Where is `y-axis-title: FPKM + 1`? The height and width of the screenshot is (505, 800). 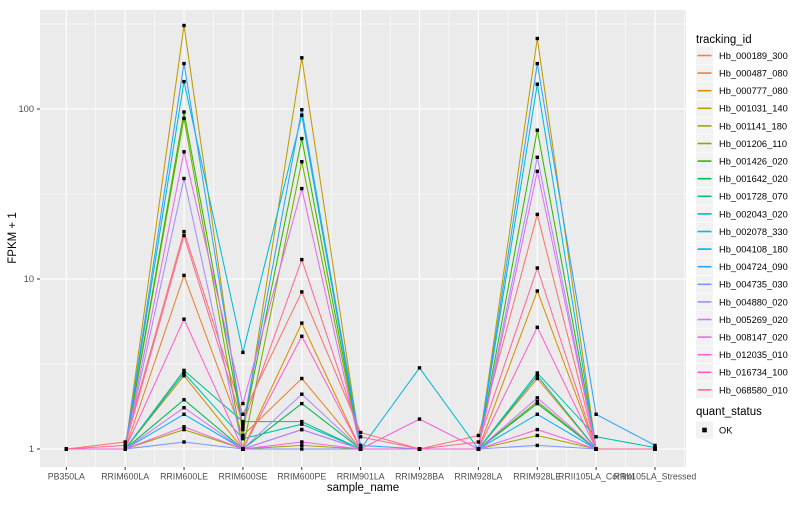
y-axis-title: FPKM + 1 is located at coordinates (13, 237).